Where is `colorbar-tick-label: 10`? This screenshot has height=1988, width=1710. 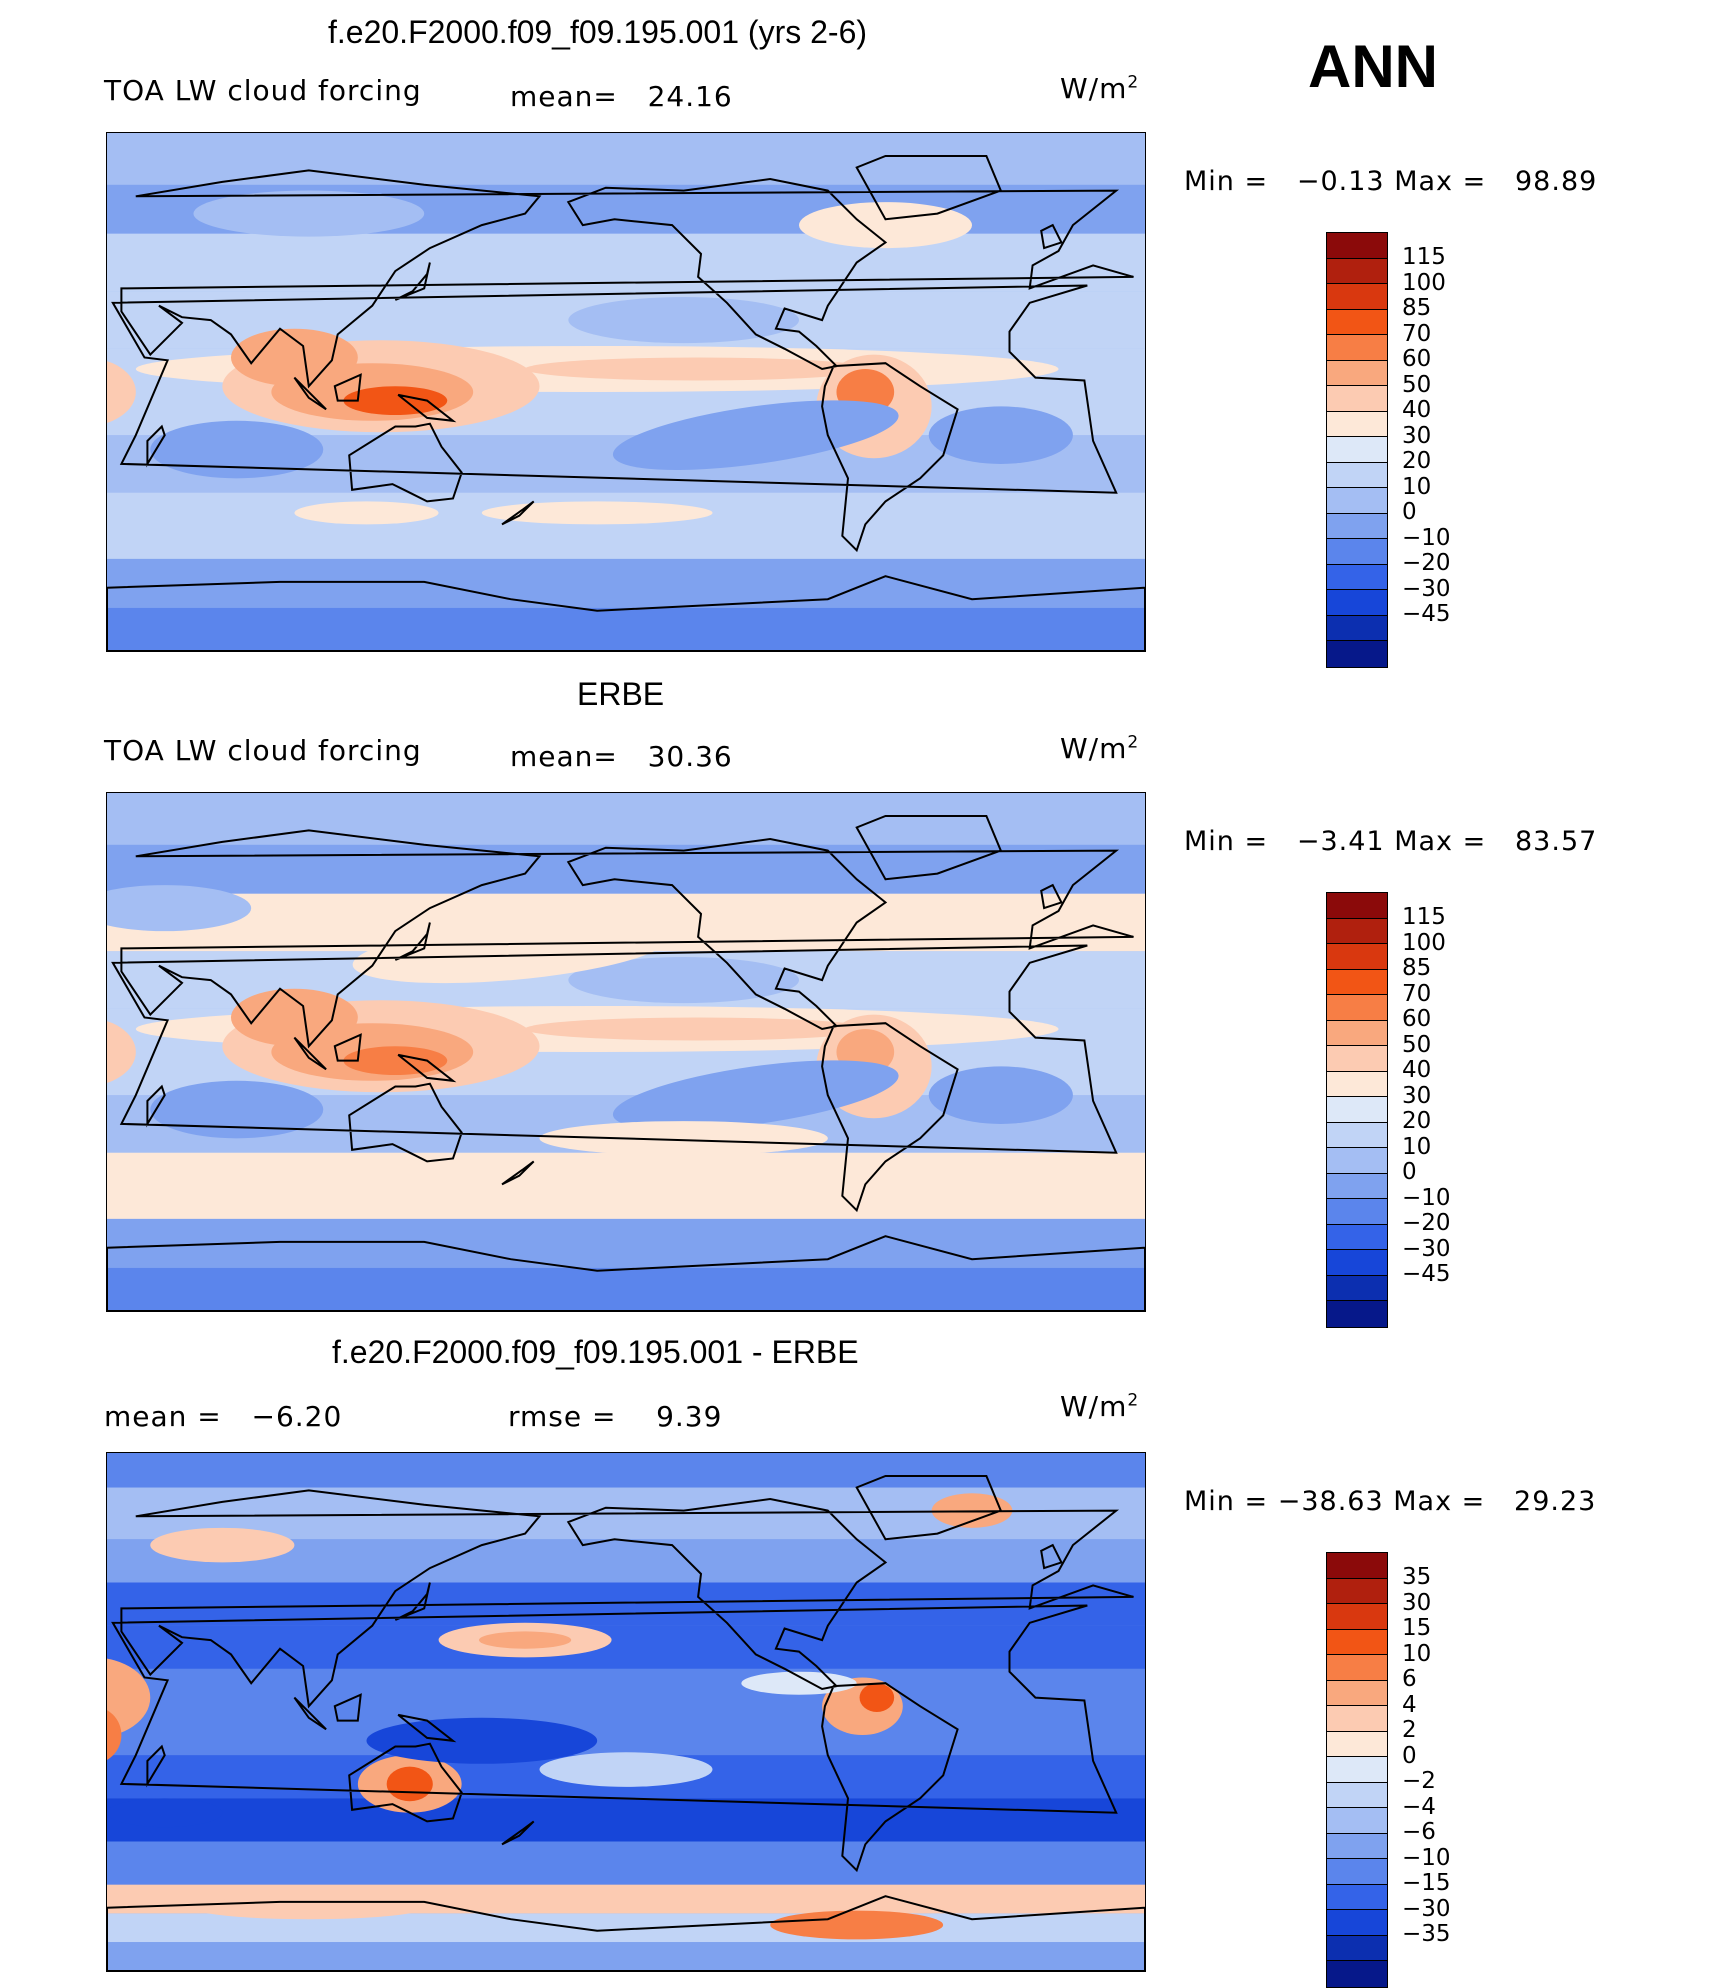
colorbar-tick-label: 10 is located at coordinates (1417, 1146).